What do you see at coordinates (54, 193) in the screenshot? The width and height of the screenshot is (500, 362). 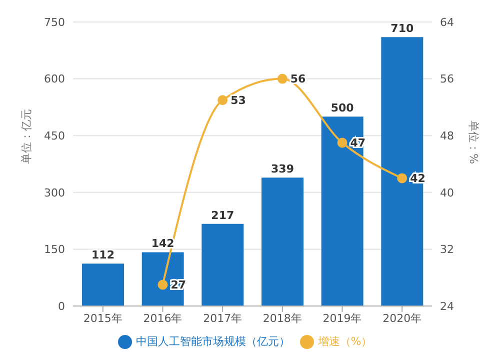 I see `y-tick-label: 300` at bounding box center [54, 193].